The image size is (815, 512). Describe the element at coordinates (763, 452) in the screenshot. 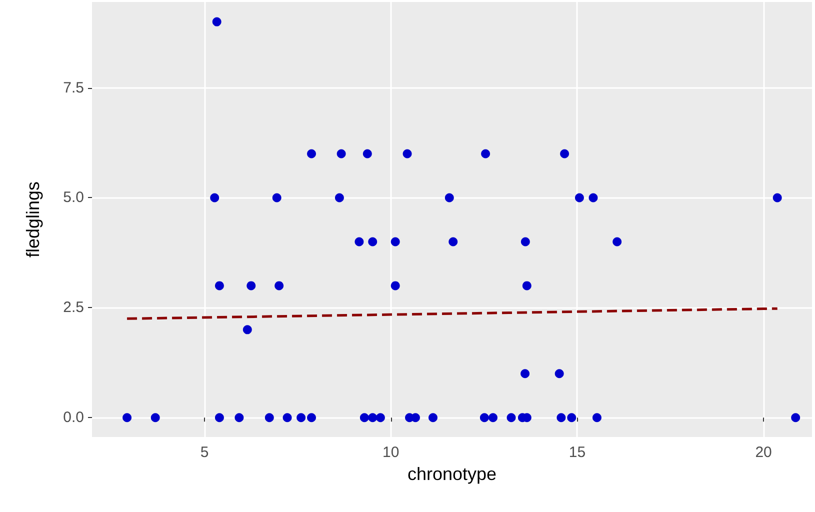

I see `x-tick-label: 20` at that location.